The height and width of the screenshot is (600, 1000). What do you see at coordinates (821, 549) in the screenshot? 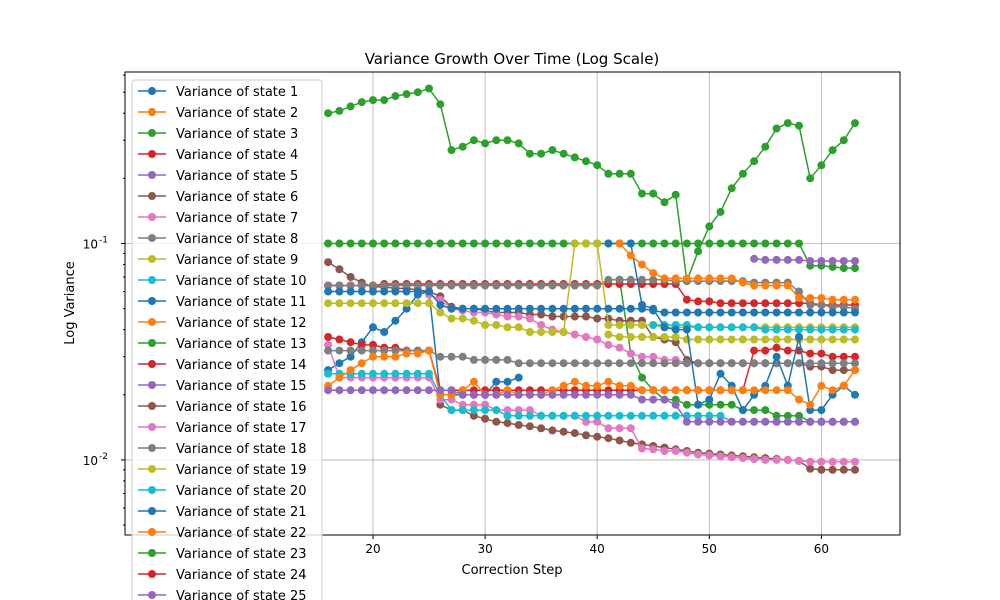
I see `x-tick-label: 60` at bounding box center [821, 549].